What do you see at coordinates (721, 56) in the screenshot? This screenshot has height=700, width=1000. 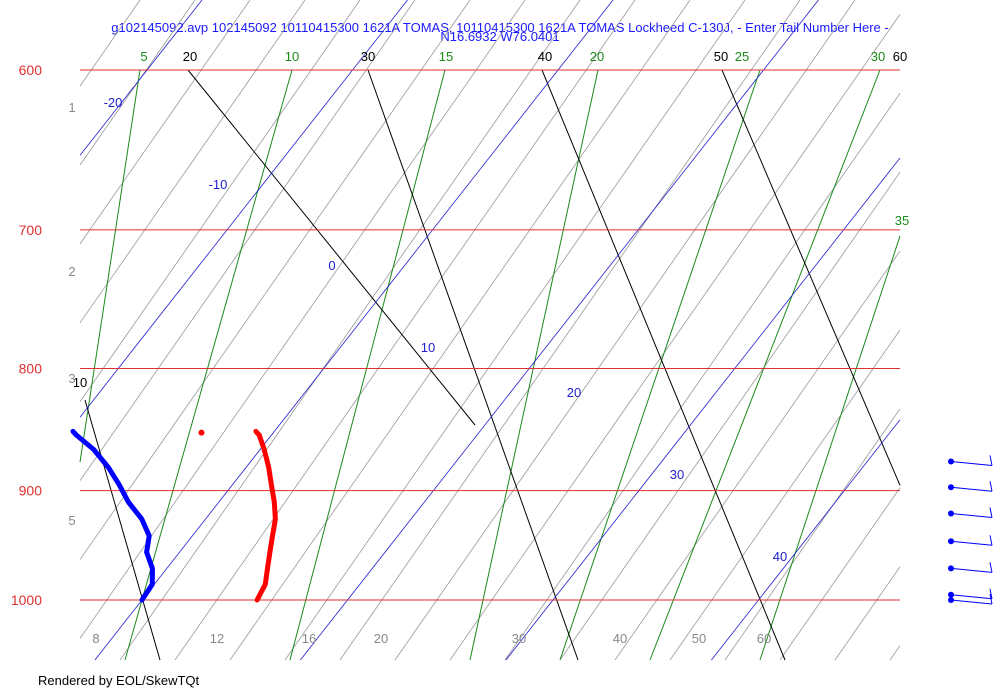 I see `dry-adiabat-label: 50` at bounding box center [721, 56].